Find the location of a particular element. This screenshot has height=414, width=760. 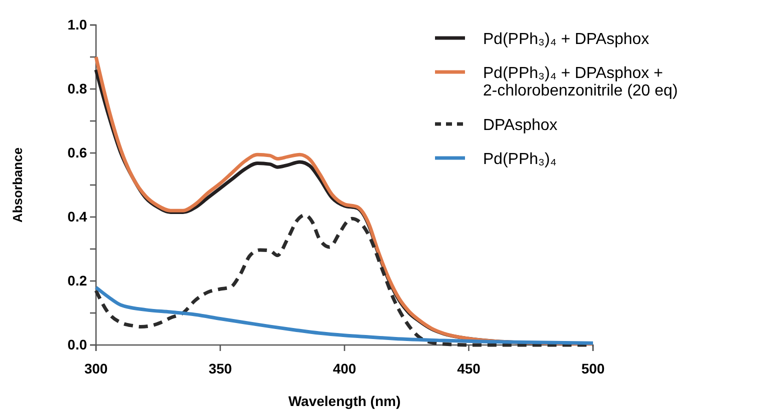

y-tick-label: 0.6 is located at coordinates (78, 152).